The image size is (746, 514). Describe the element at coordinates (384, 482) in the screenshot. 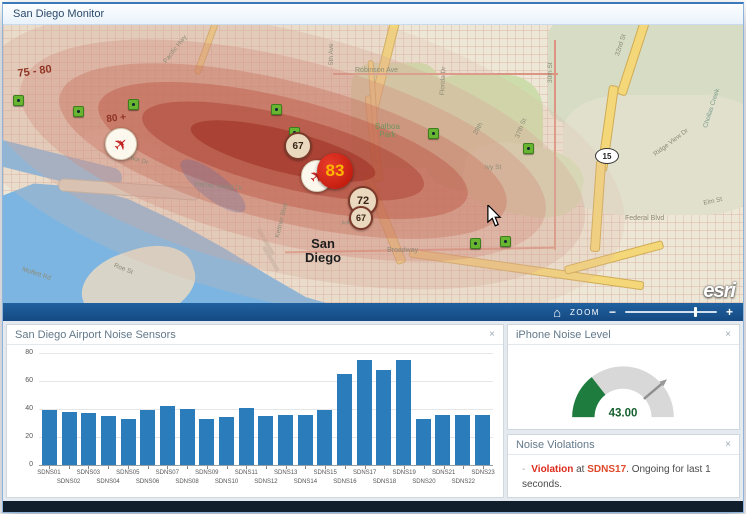

I see `x-axis-label-SDNS18: SDNS18` at that location.